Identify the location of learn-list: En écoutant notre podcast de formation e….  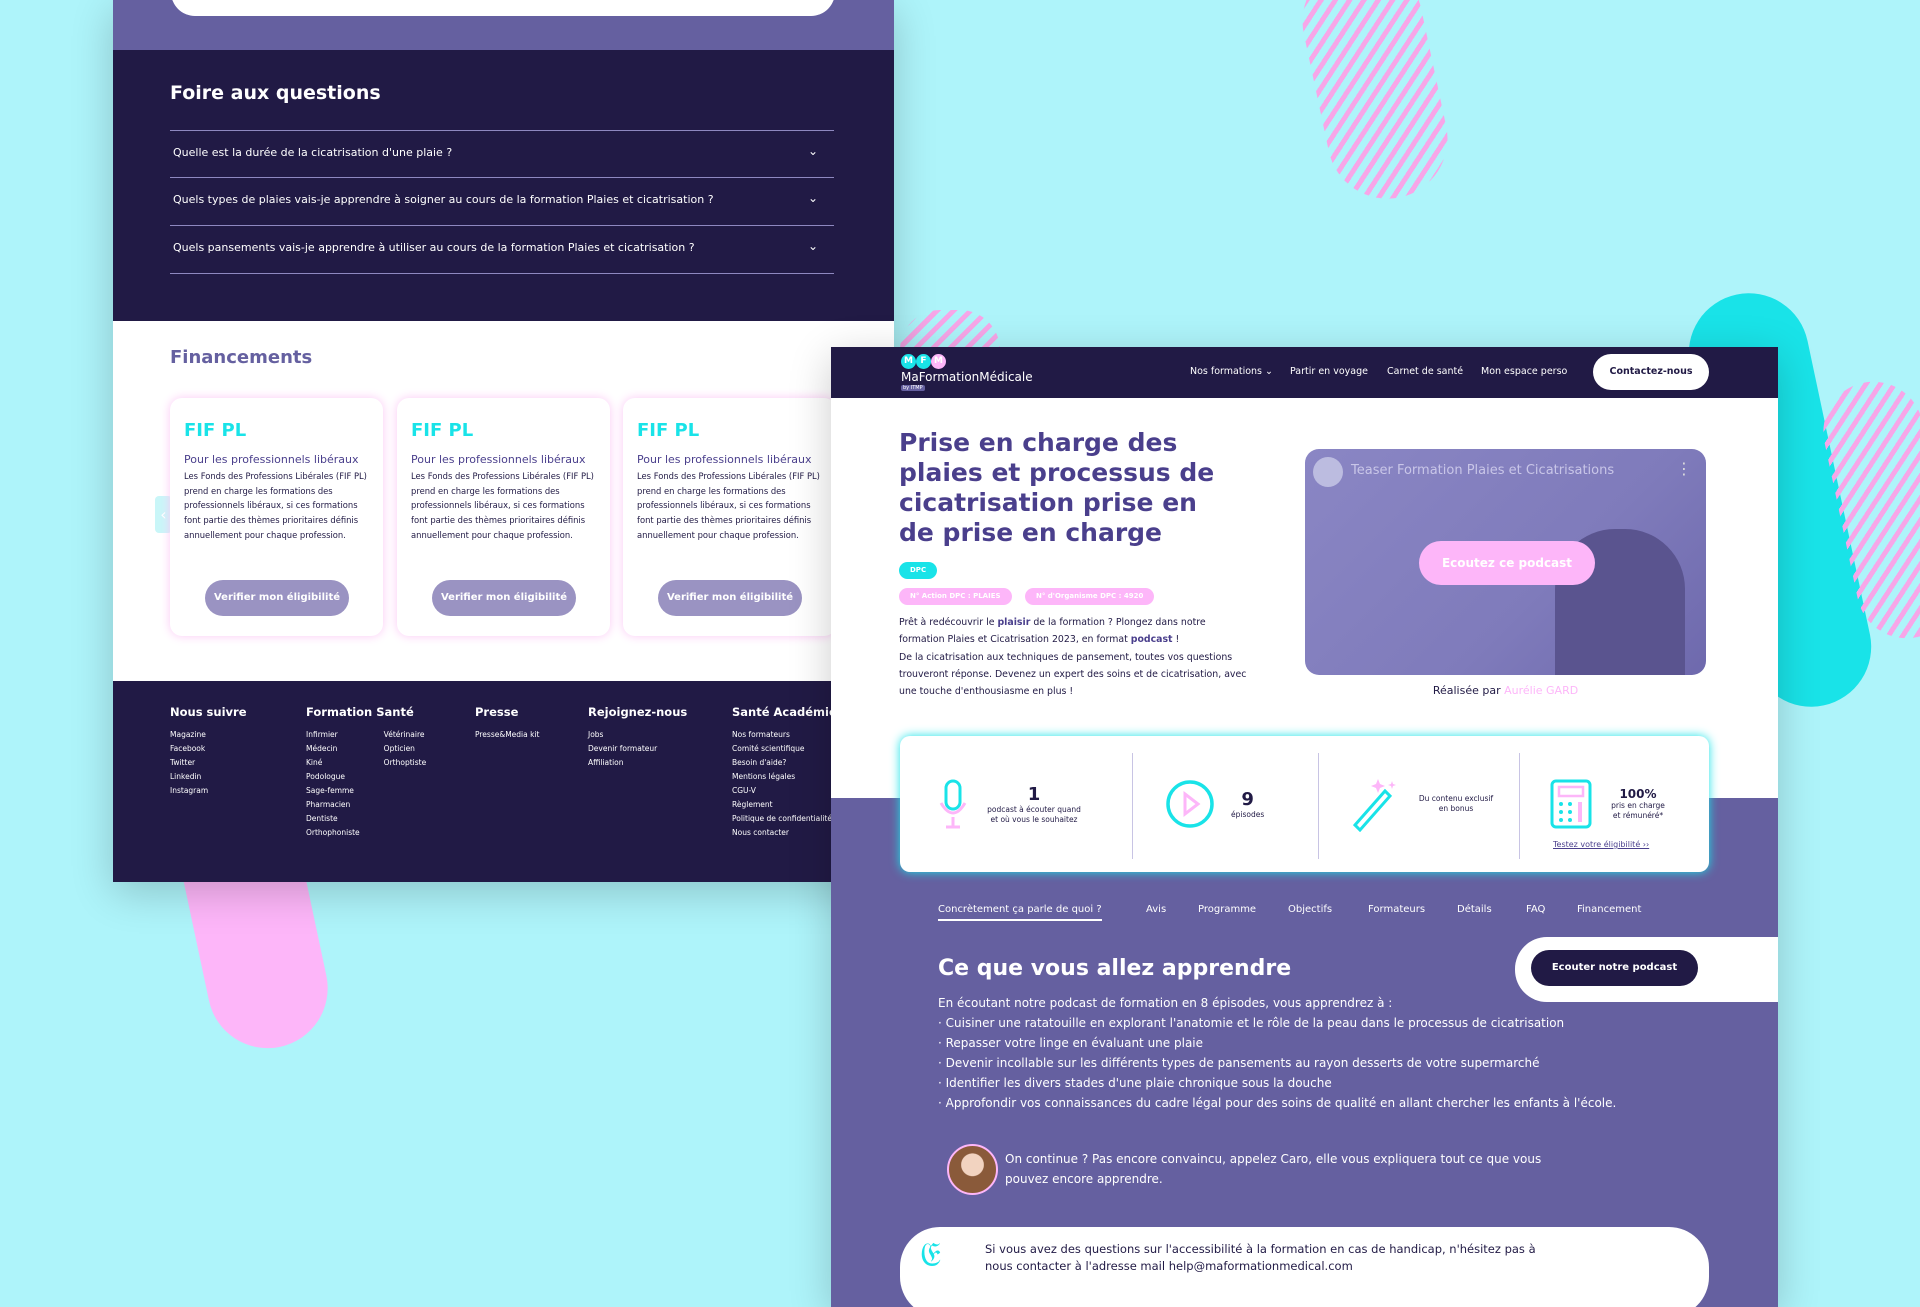
(1277, 1053).